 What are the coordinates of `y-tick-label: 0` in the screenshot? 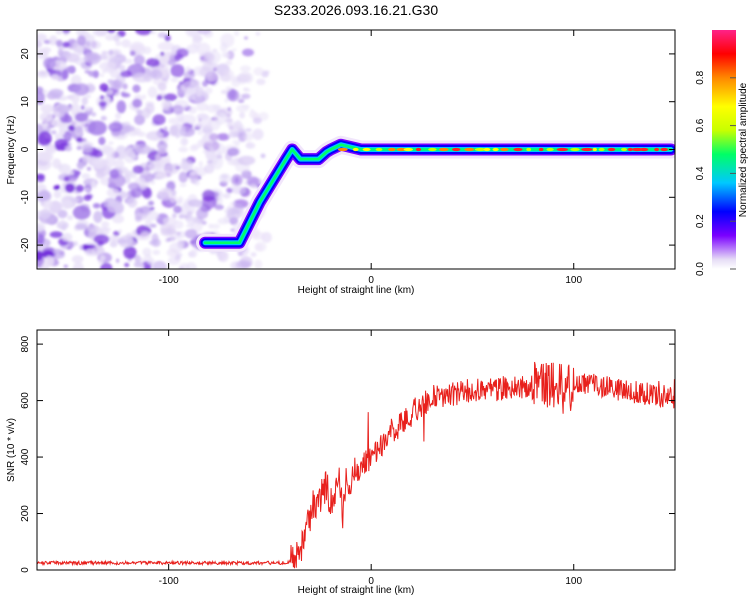 It's located at (25, 570).